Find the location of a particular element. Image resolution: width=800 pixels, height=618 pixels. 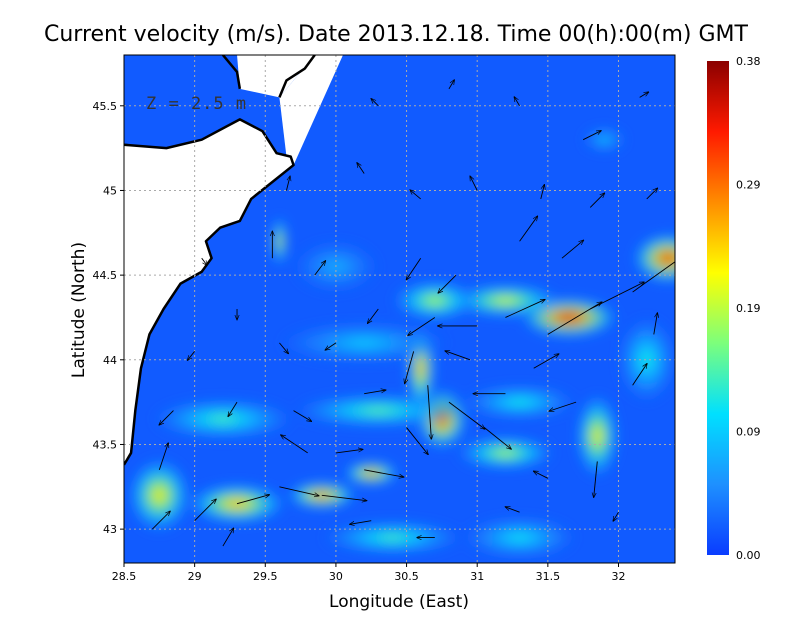

x-tick-label: 32 is located at coordinates (618, 576).